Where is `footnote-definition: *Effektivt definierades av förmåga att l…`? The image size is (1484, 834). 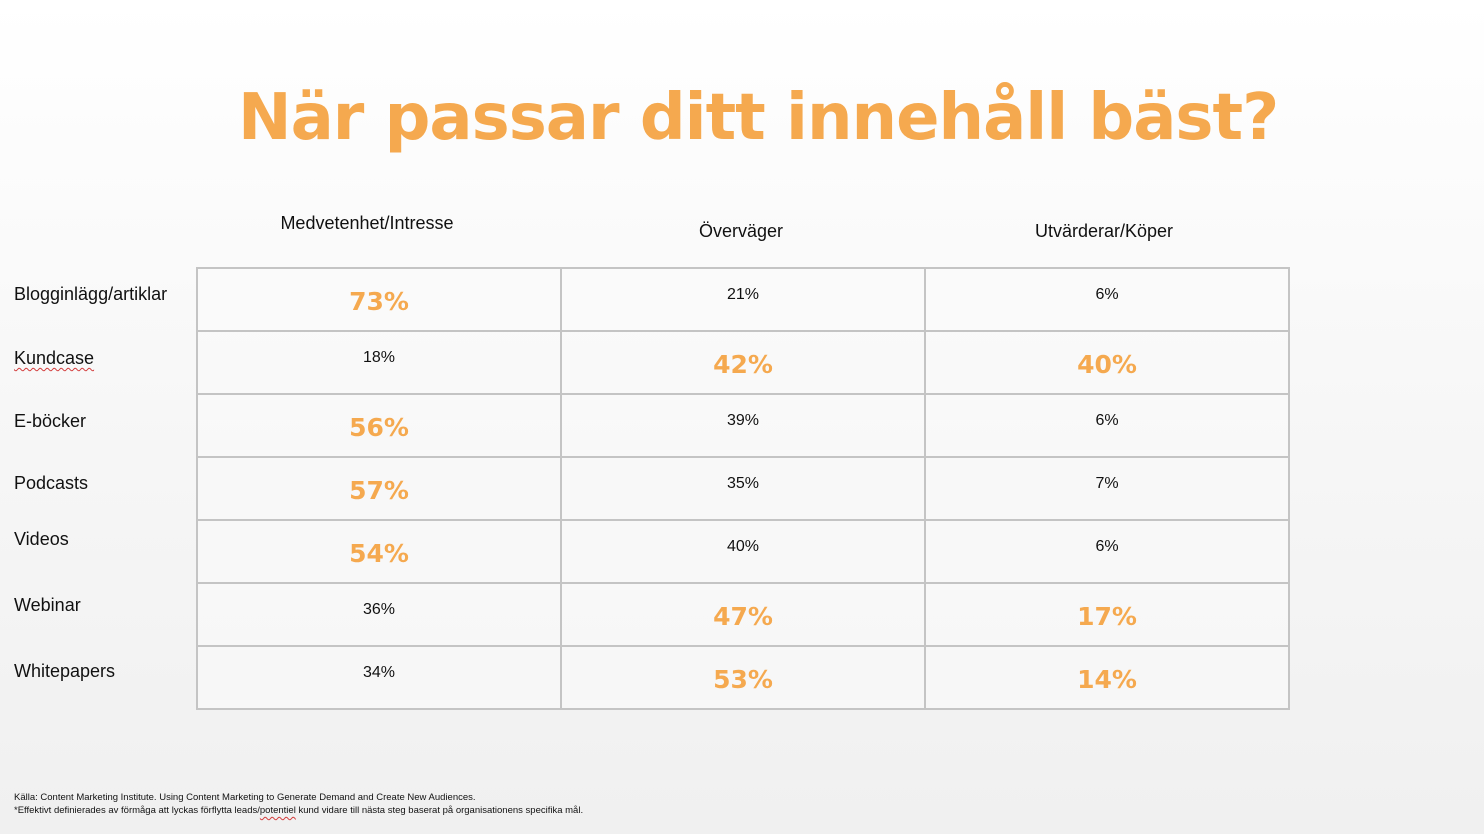
footnote-definition: *Effektivt definierades av förmåga att l… is located at coordinates (298, 810).